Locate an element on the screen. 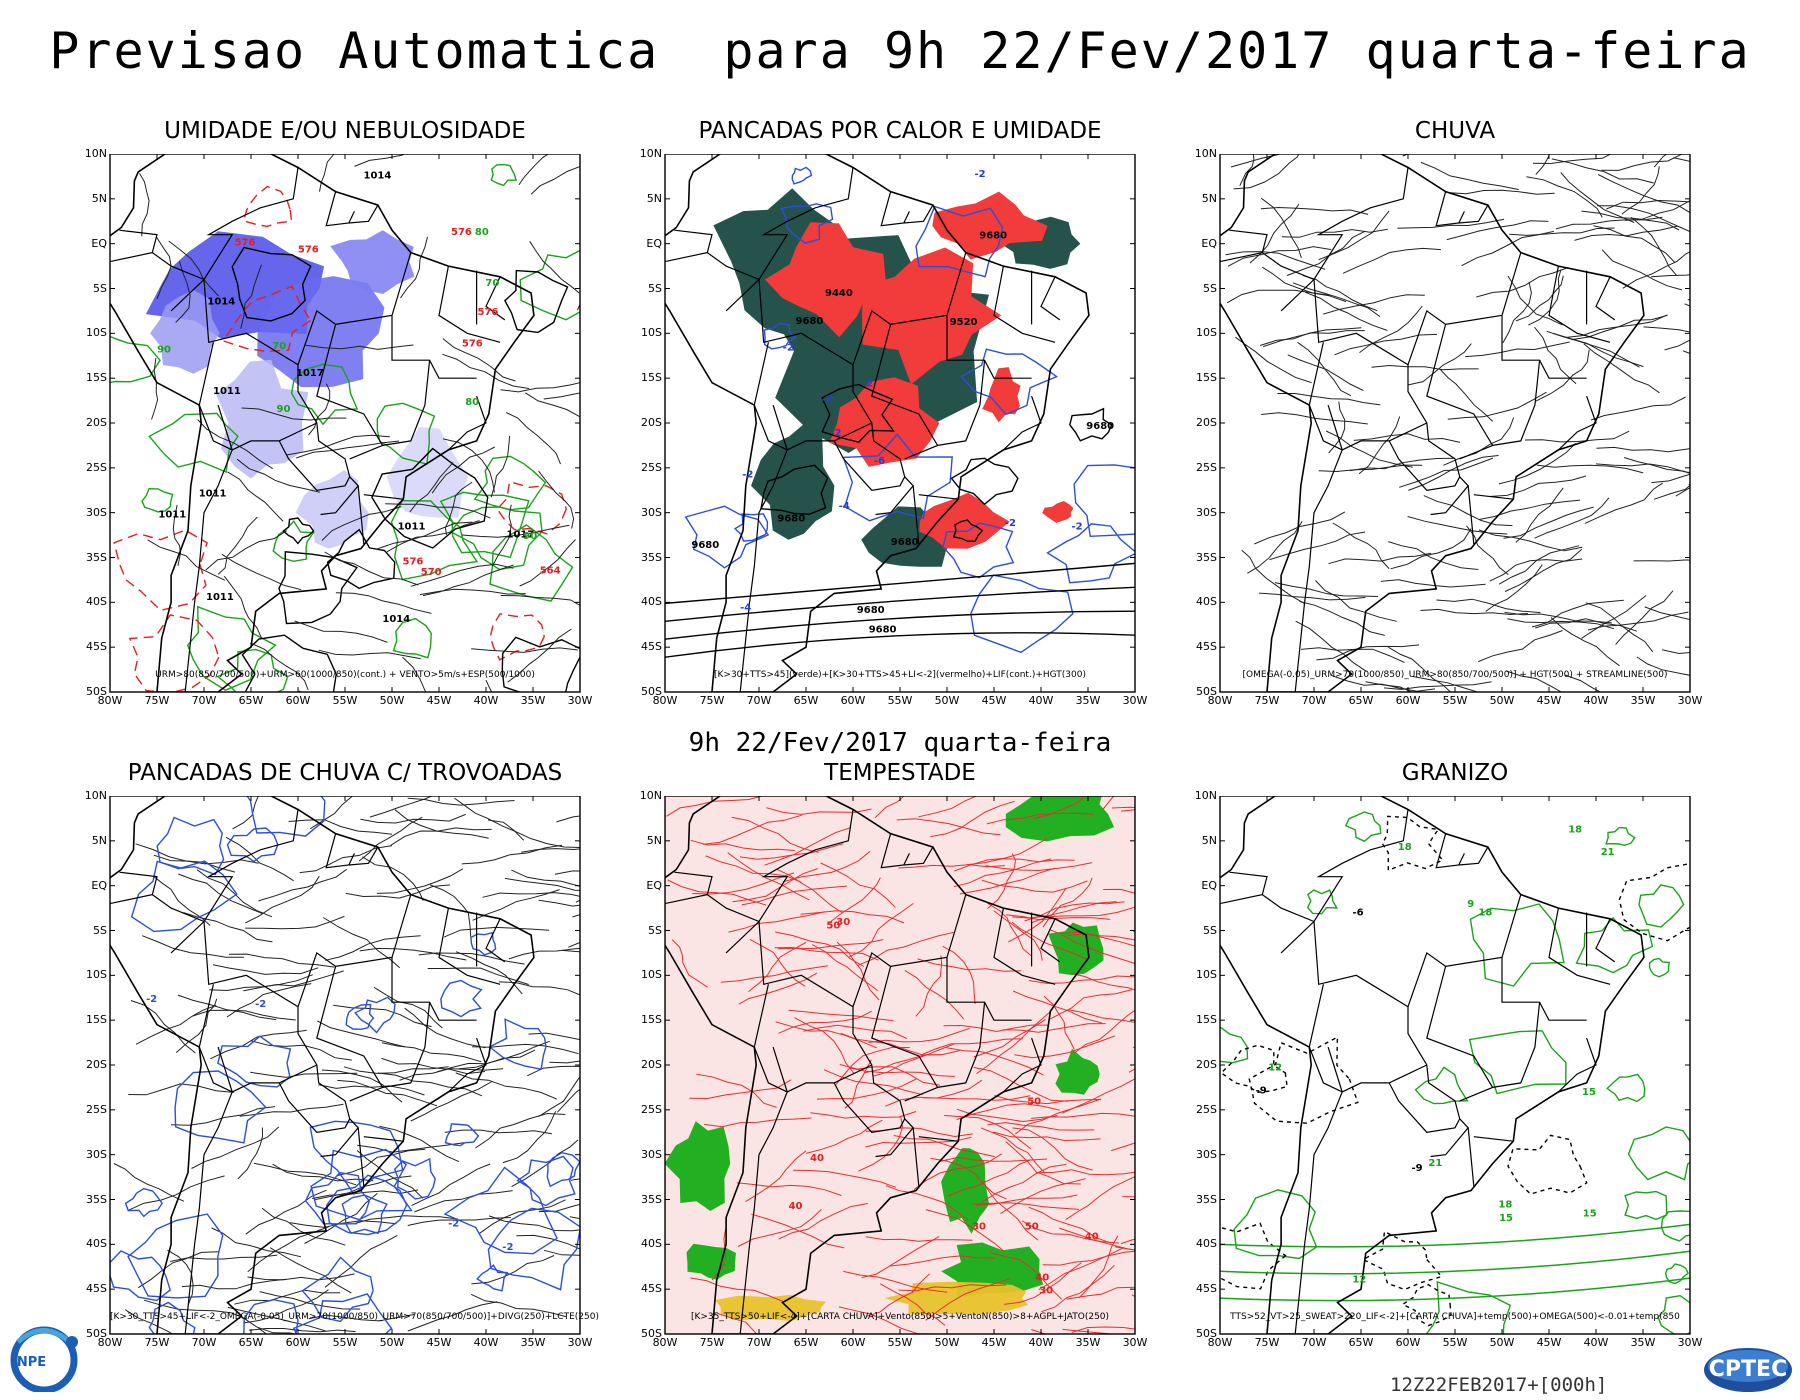  height-contour is located at coordinates (900, 583).